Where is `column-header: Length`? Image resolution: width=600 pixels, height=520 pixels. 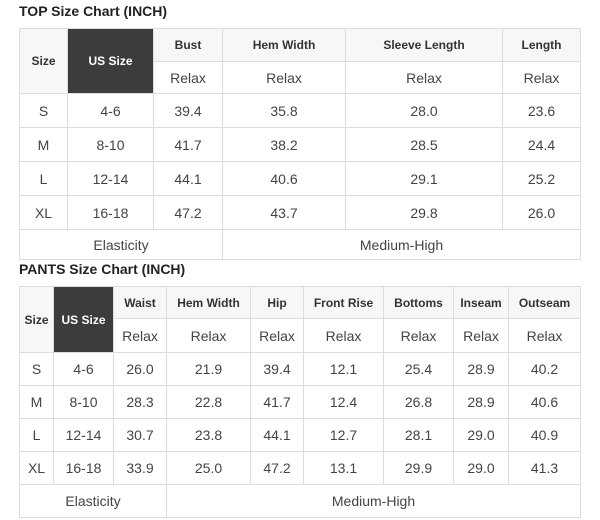
column-header: Length is located at coordinates (541, 45).